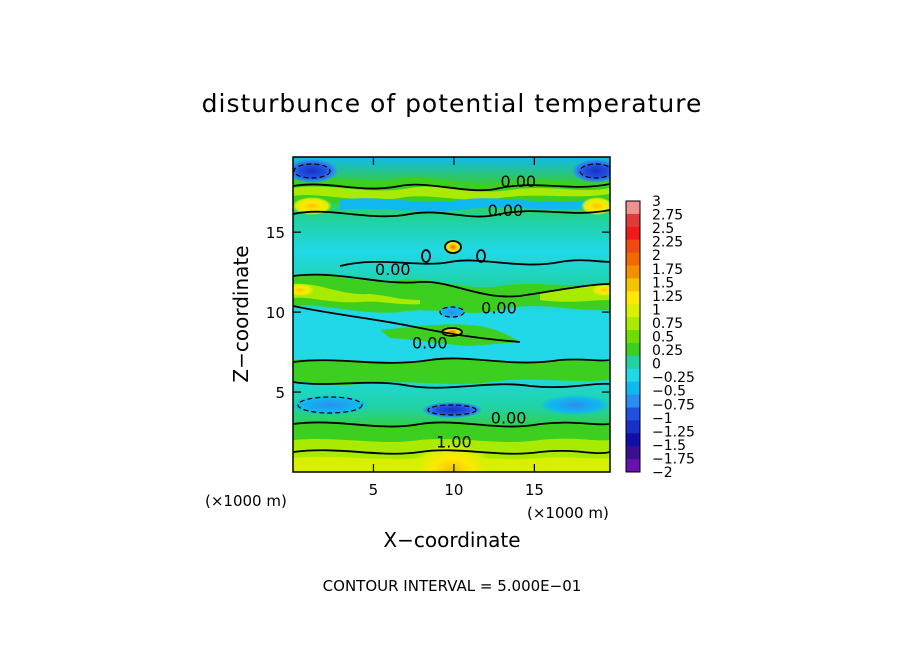  What do you see at coordinates (667, 297) in the screenshot?
I see `colorbar-label-7: 1.25` at bounding box center [667, 297].